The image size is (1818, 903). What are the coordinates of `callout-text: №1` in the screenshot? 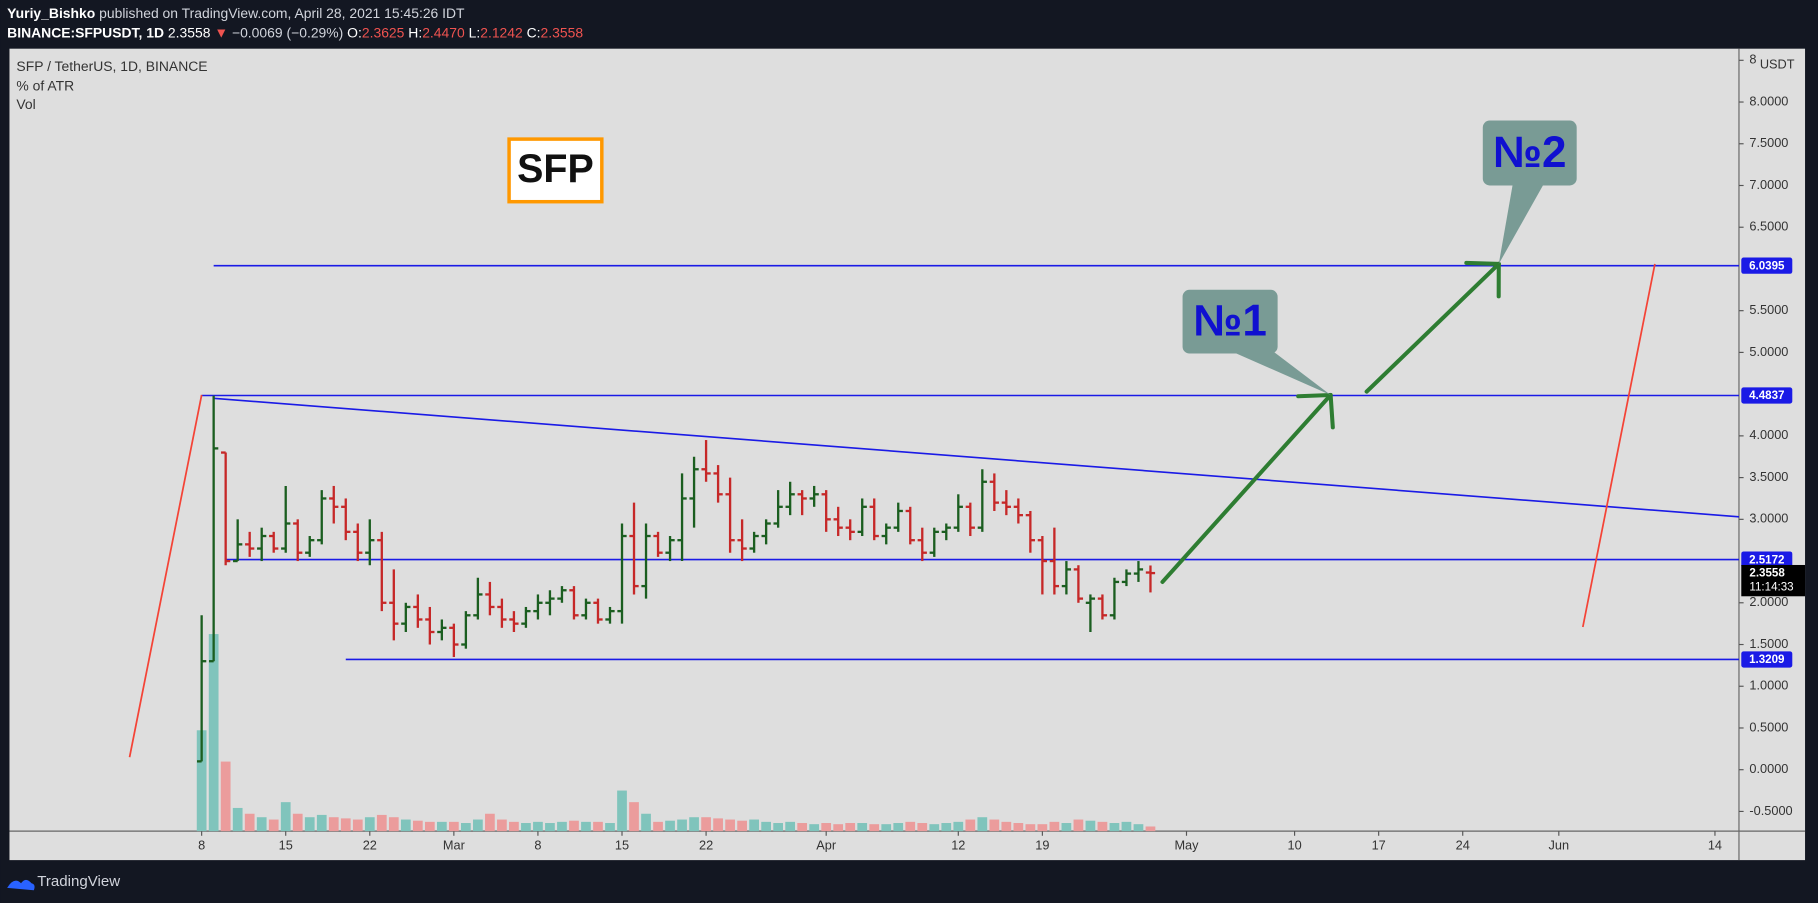 It's located at (1230, 321).